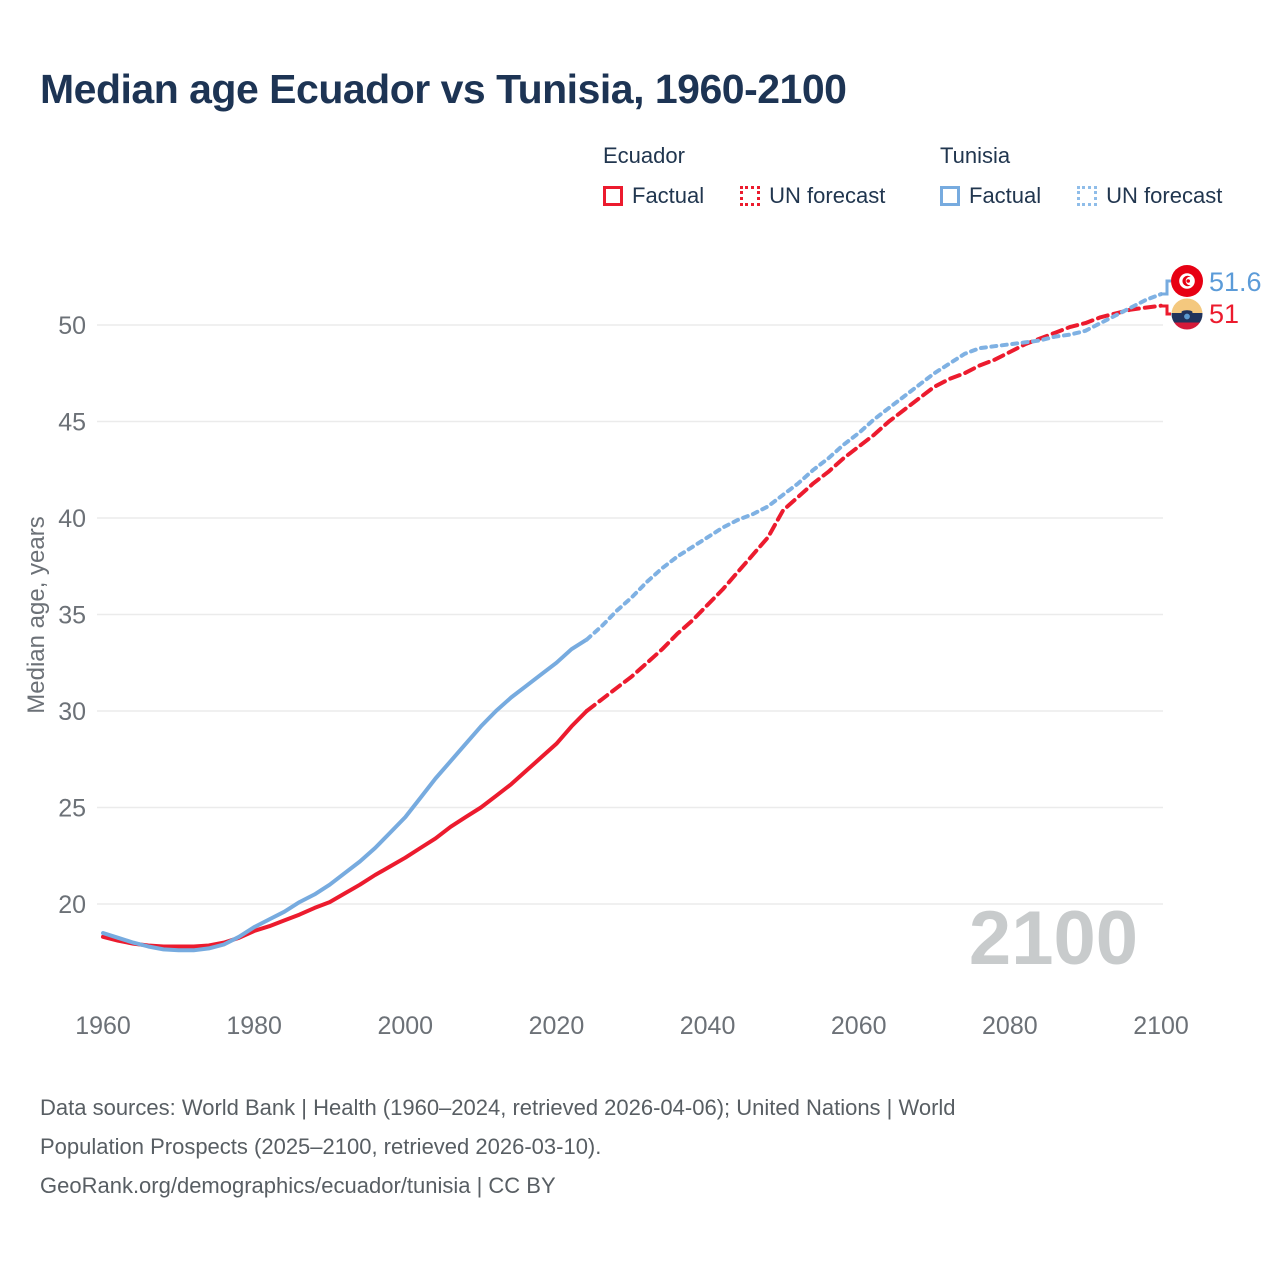 The width and height of the screenshot is (1280, 1280). I want to click on legend-tunisia-title: Tunisia, so click(975, 155).